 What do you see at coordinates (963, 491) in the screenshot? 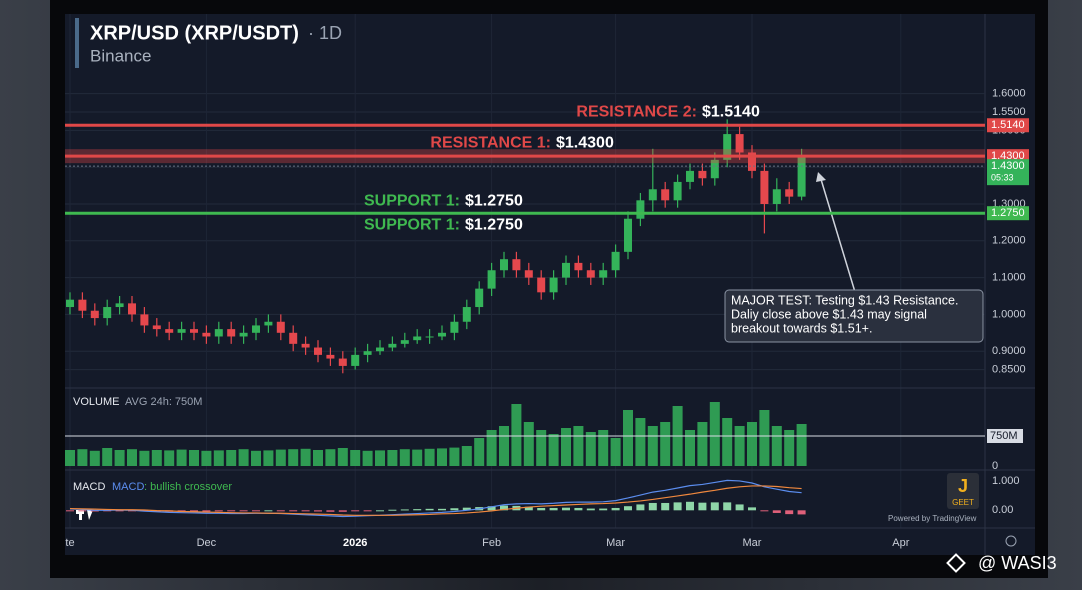
I see `logo-box` at bounding box center [963, 491].